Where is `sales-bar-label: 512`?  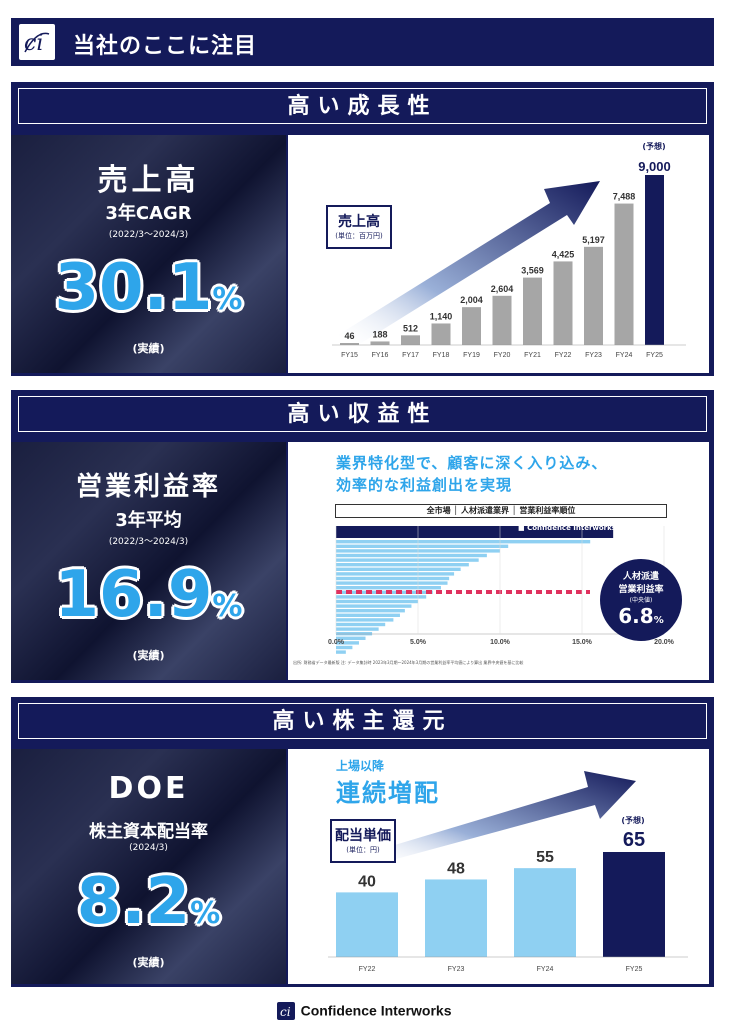
sales-bar-label: 512 is located at coordinates (410, 328).